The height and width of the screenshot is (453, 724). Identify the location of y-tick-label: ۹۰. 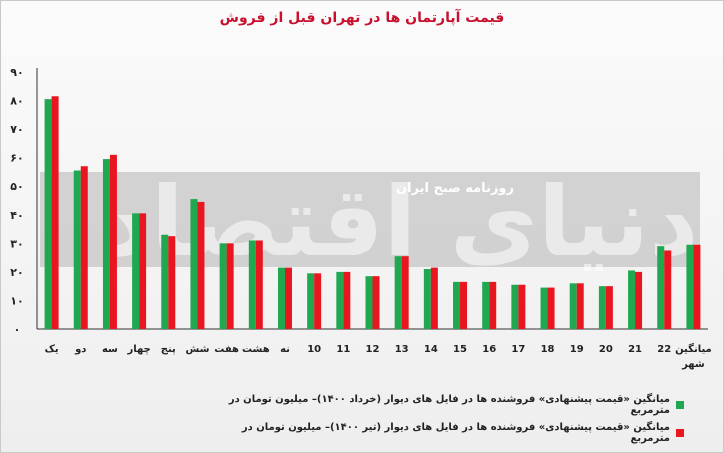
(16, 72).